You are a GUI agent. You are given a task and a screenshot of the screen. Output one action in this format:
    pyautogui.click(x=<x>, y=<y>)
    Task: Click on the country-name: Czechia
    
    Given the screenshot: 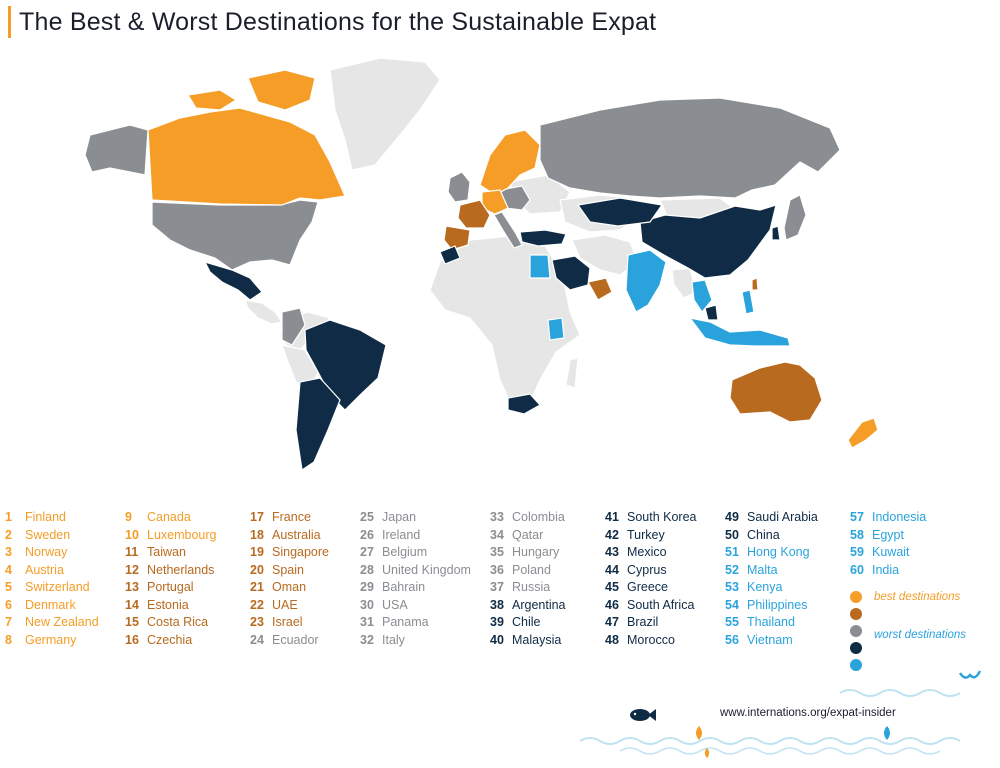 What is the action you would take?
    pyautogui.click(x=170, y=639)
    